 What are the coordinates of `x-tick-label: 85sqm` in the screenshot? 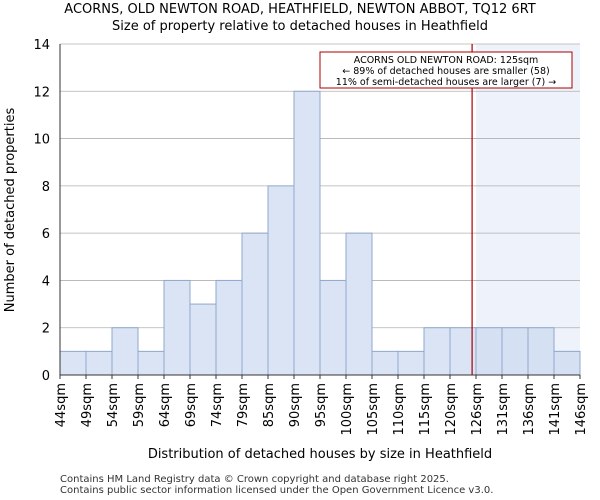 It's located at (269, 405).